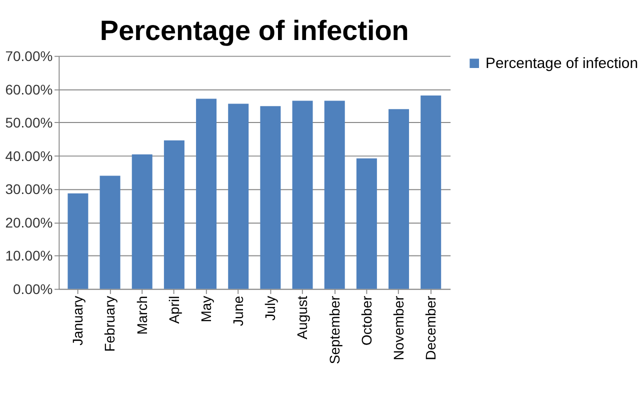  I want to click on y-tick-label: 70.00%, so click(29, 56).